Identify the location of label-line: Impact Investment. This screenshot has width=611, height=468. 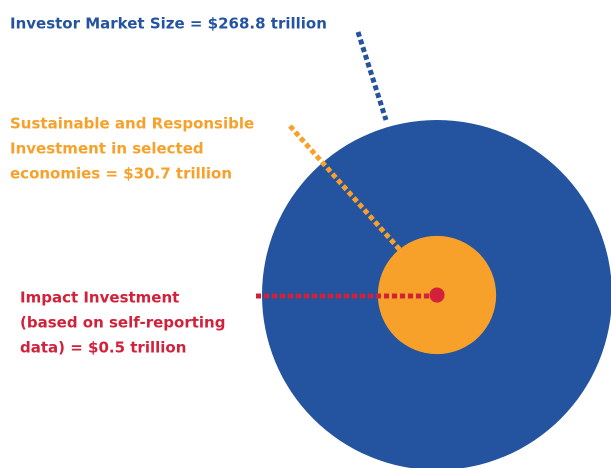
(99, 298).